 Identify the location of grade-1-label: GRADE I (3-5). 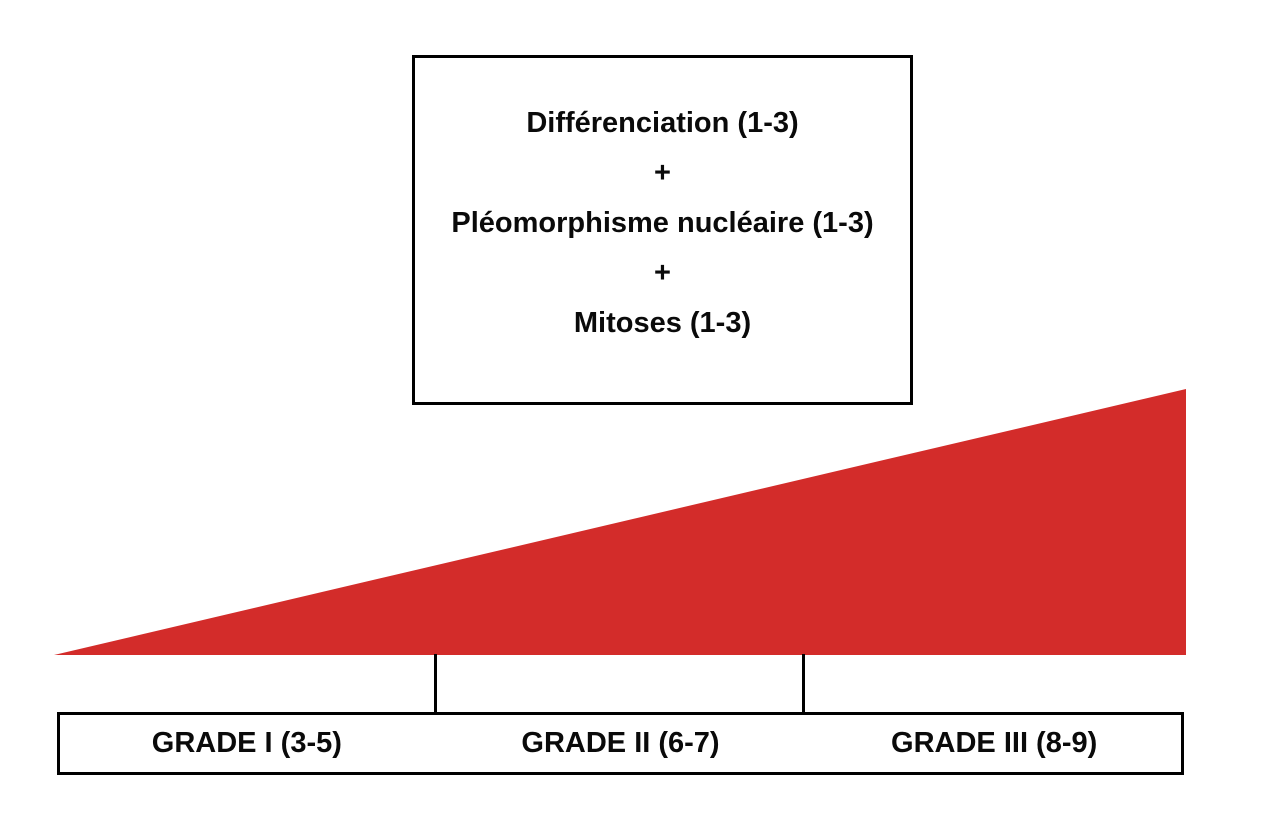
(246, 743).